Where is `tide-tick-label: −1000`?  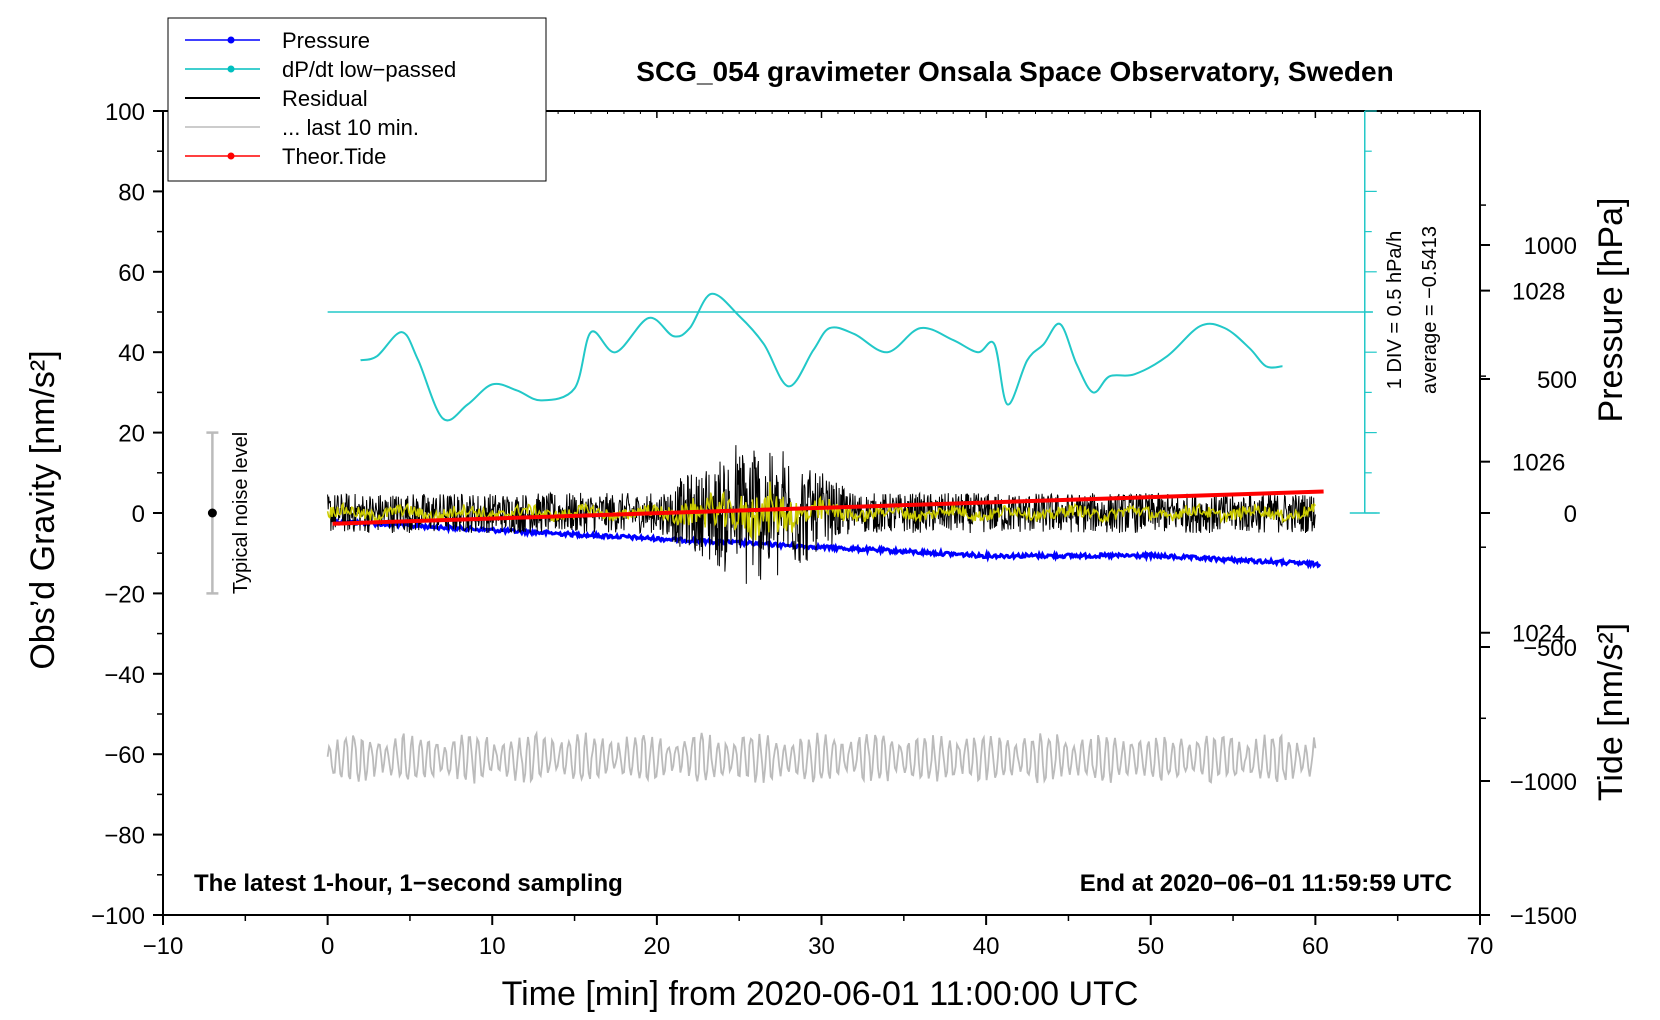 tide-tick-label: −1000 is located at coordinates (1543, 782).